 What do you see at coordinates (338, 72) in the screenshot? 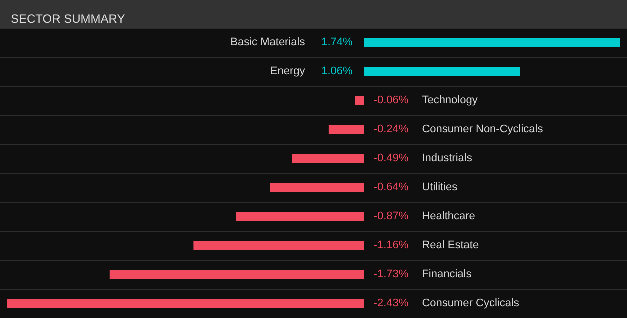
I see `data-label: 1.06%` at bounding box center [338, 72].